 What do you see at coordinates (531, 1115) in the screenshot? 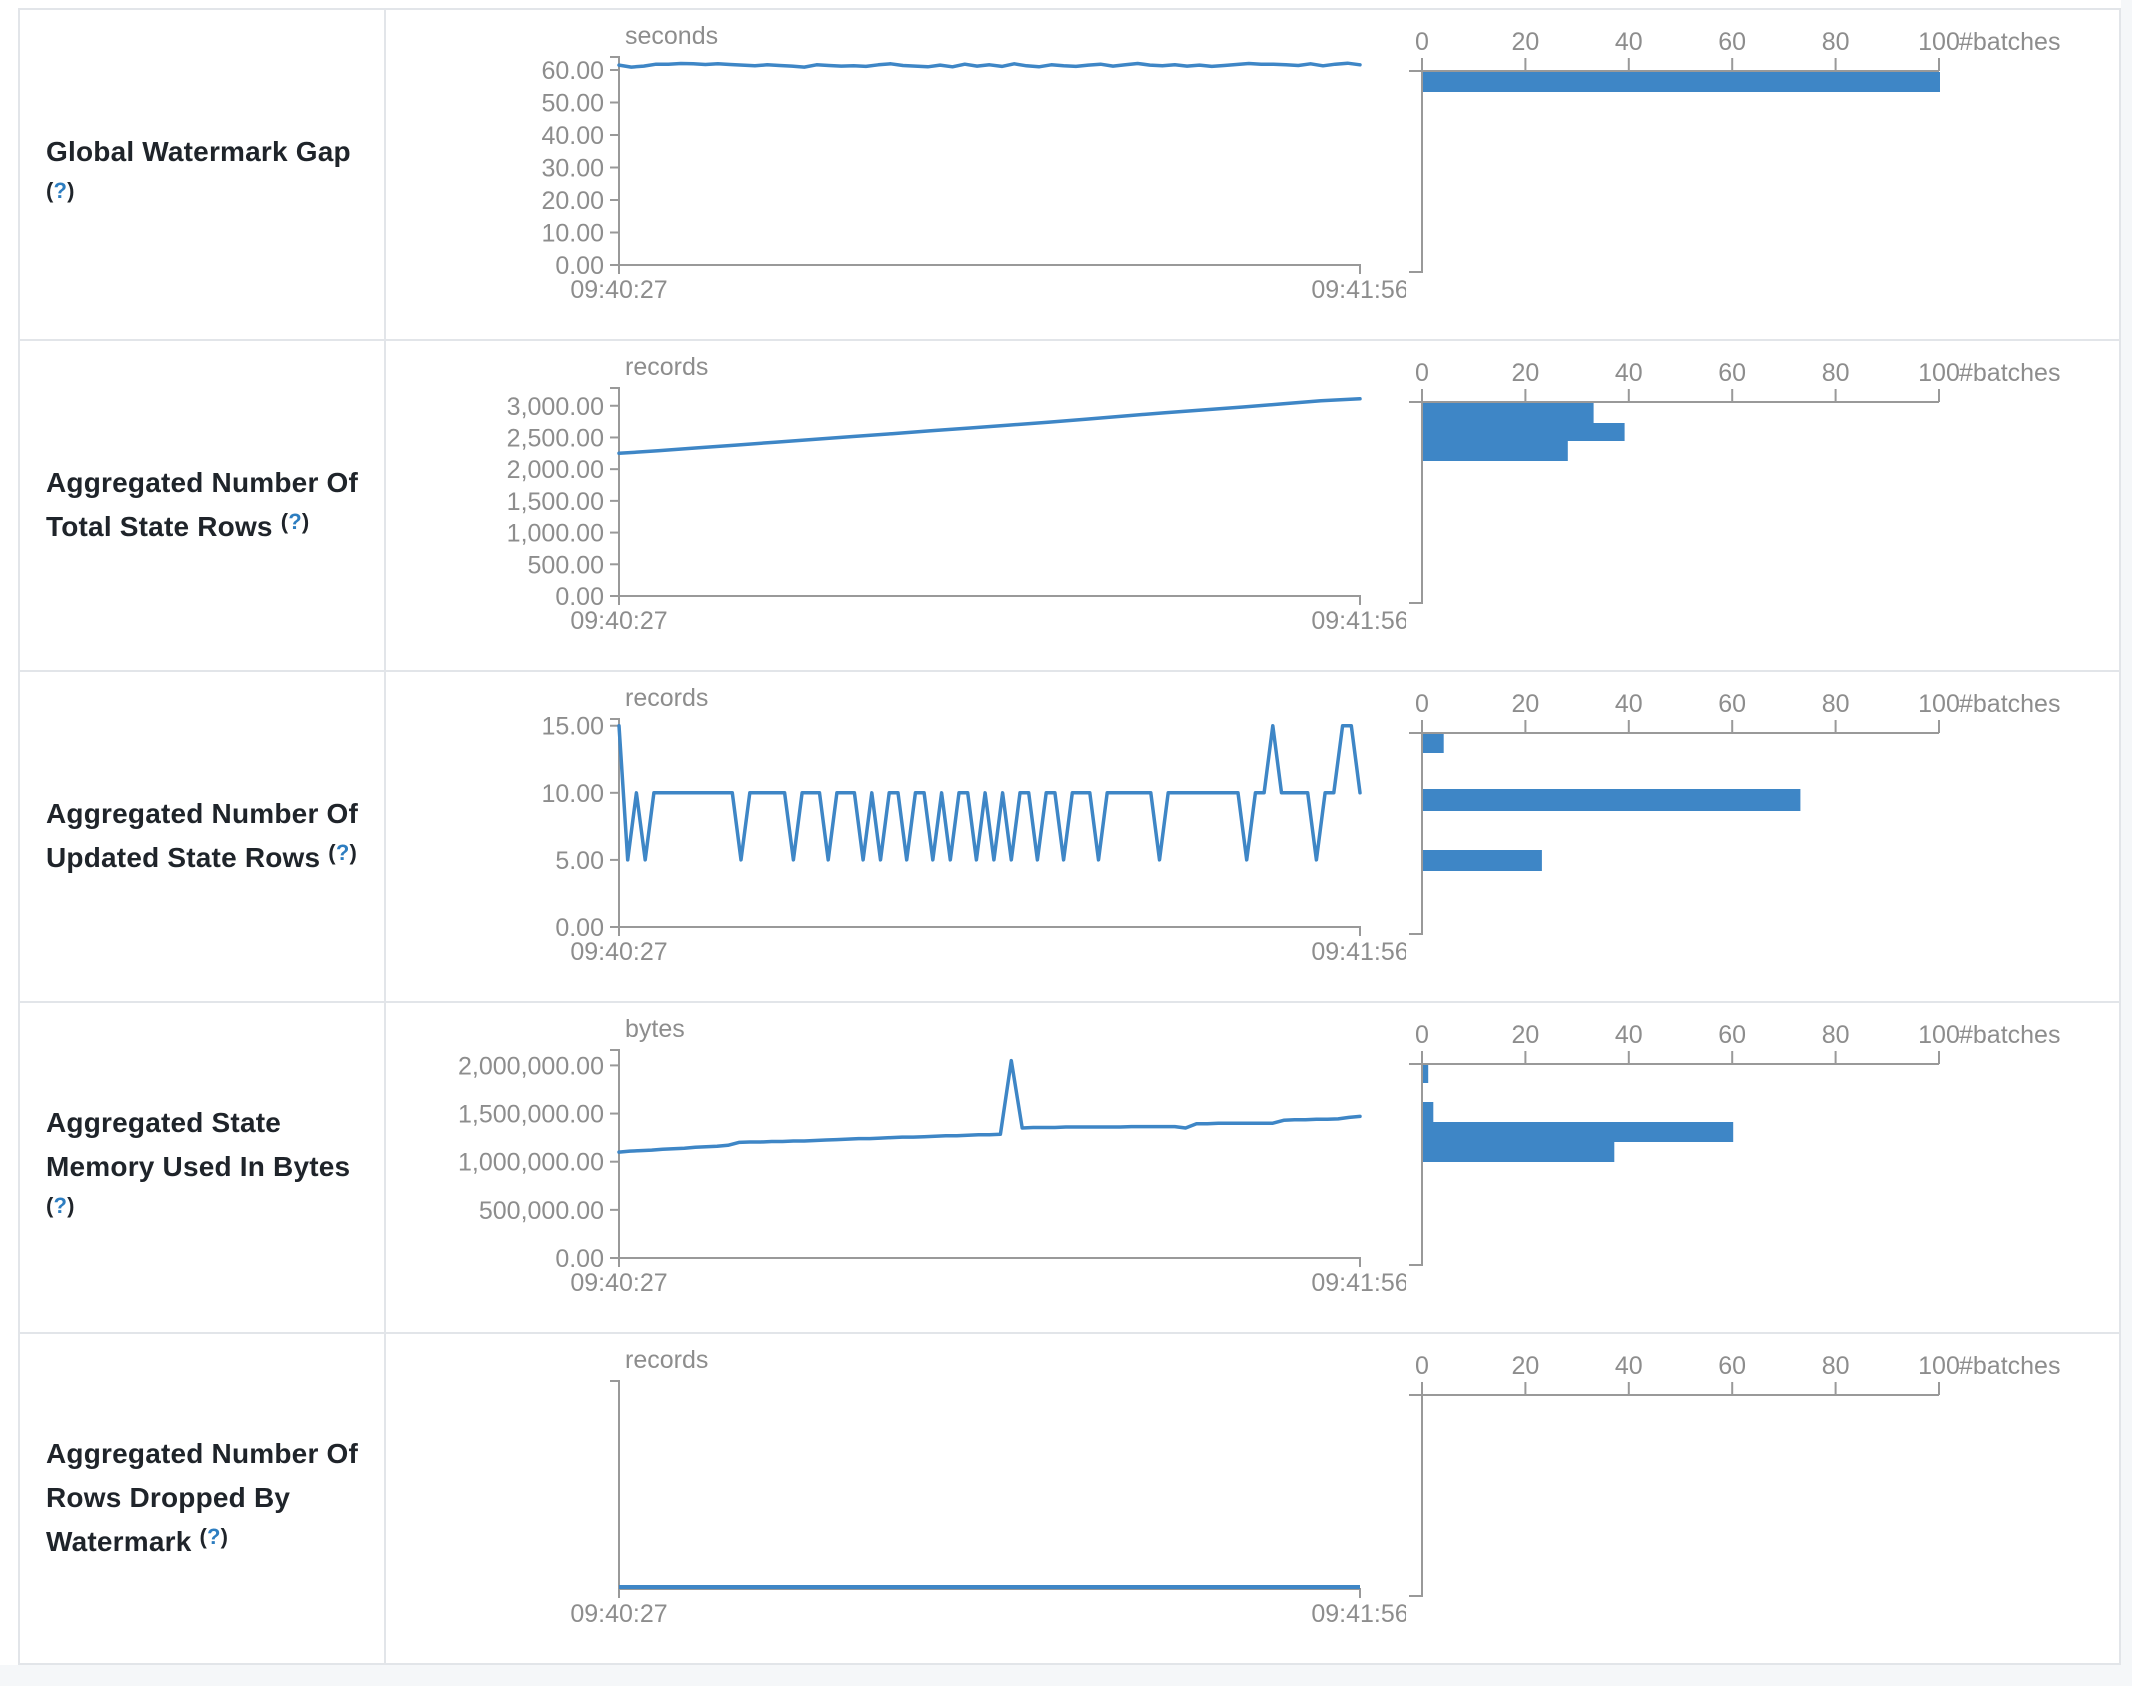
I see `axis-tick-label: 1,500,000.00` at bounding box center [531, 1115].